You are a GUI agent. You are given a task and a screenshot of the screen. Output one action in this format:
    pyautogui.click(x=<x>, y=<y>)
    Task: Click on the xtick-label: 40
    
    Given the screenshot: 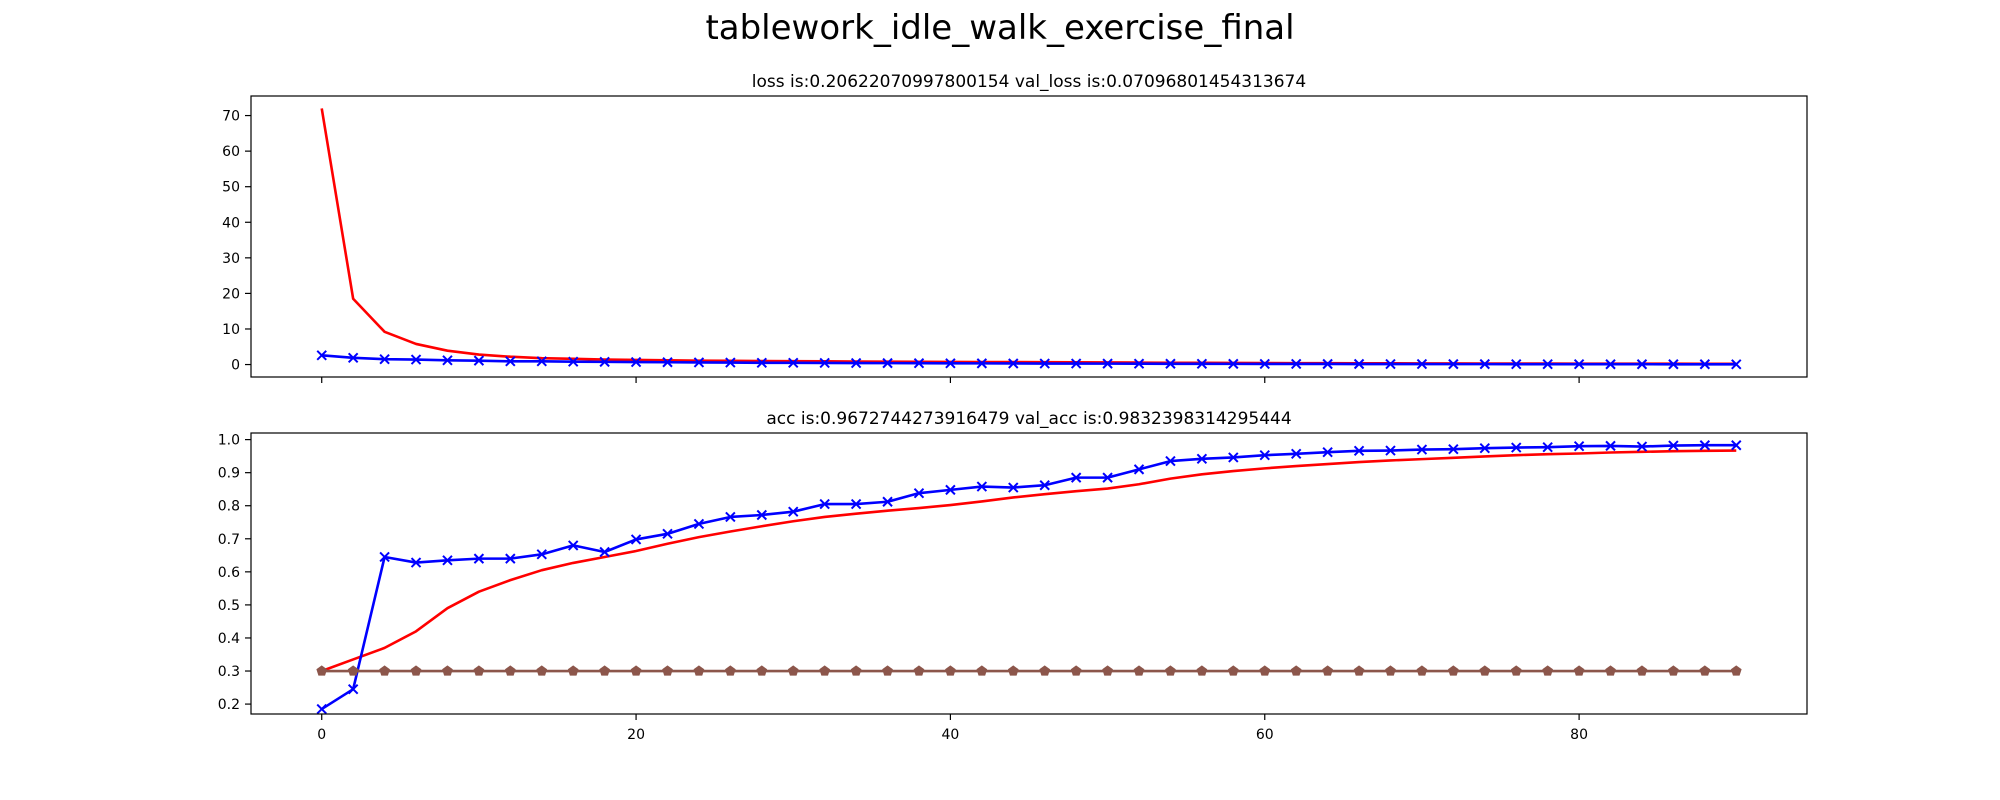 What is the action you would take?
    pyautogui.click(x=951, y=735)
    